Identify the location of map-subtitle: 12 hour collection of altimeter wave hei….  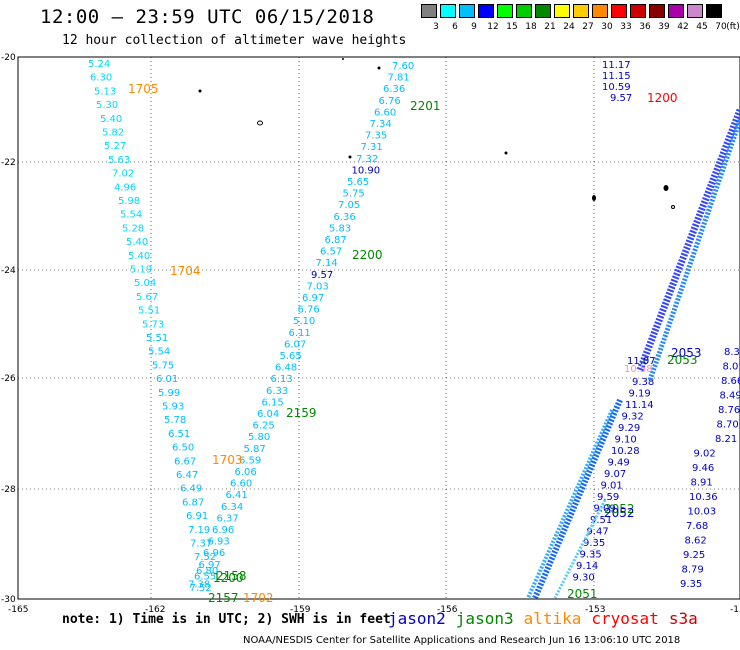
(234, 40).